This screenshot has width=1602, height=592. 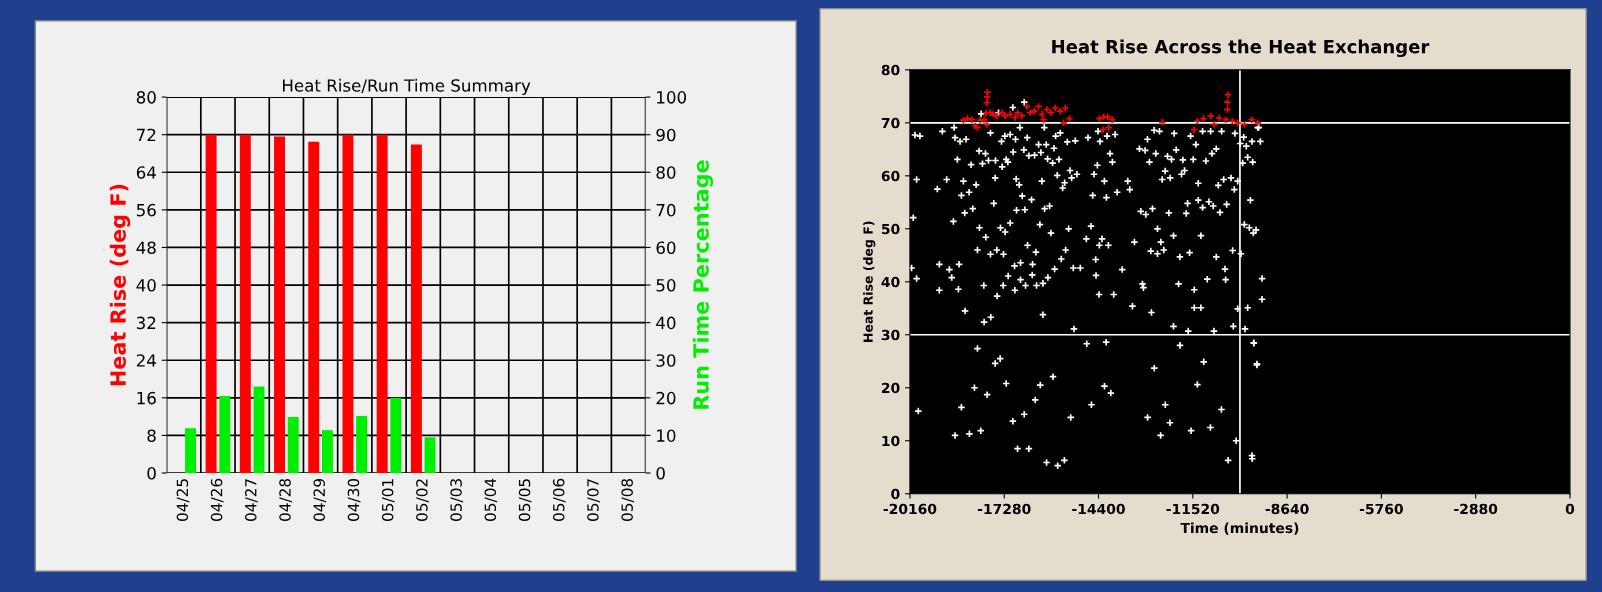 I want to click on y2-tick-label: 40, so click(x=666, y=323).